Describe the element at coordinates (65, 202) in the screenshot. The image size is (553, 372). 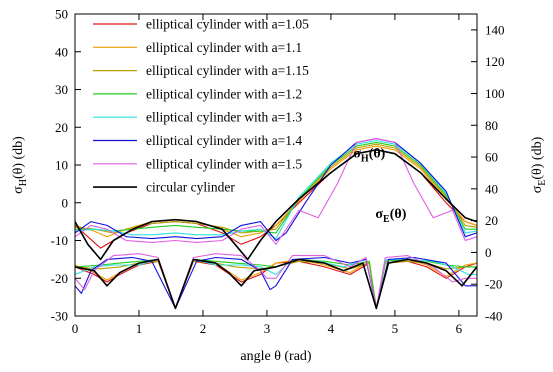
I see `y-left-tick-label-0: 0` at that location.